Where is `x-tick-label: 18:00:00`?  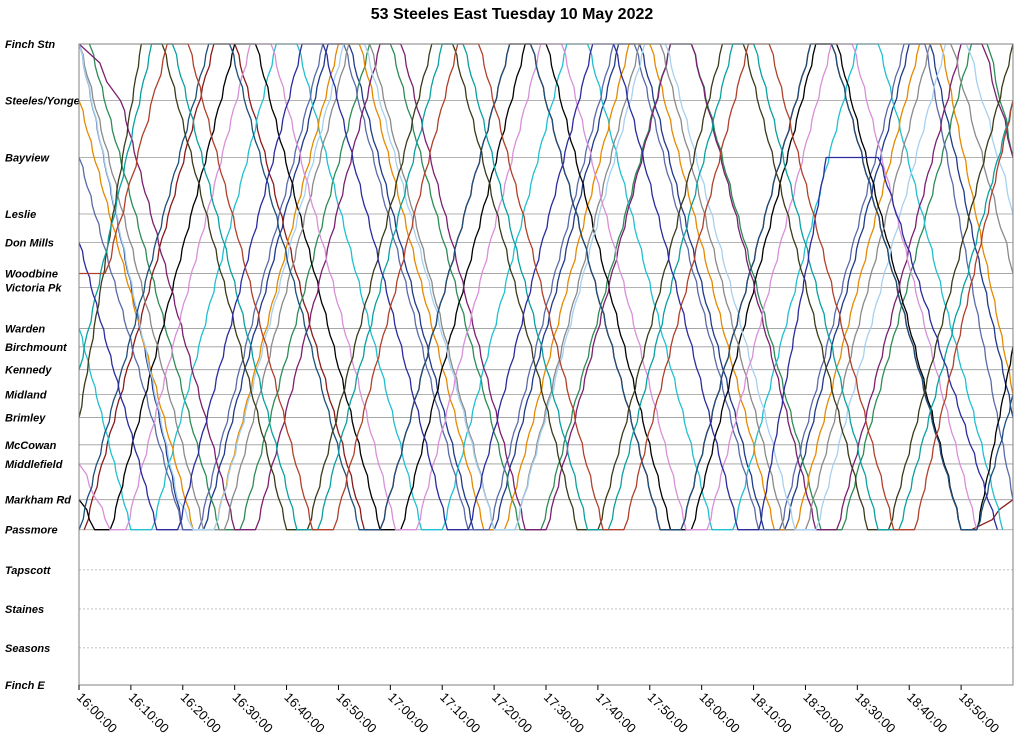 x-tick-label: 18:00:00 is located at coordinates (720, 713).